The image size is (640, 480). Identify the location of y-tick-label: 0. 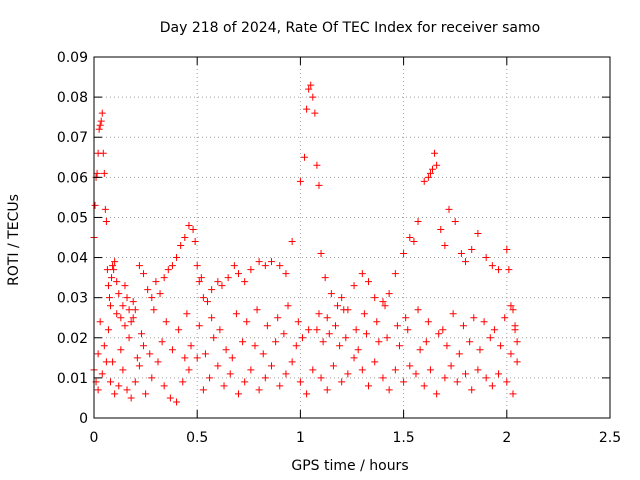
(83, 419).